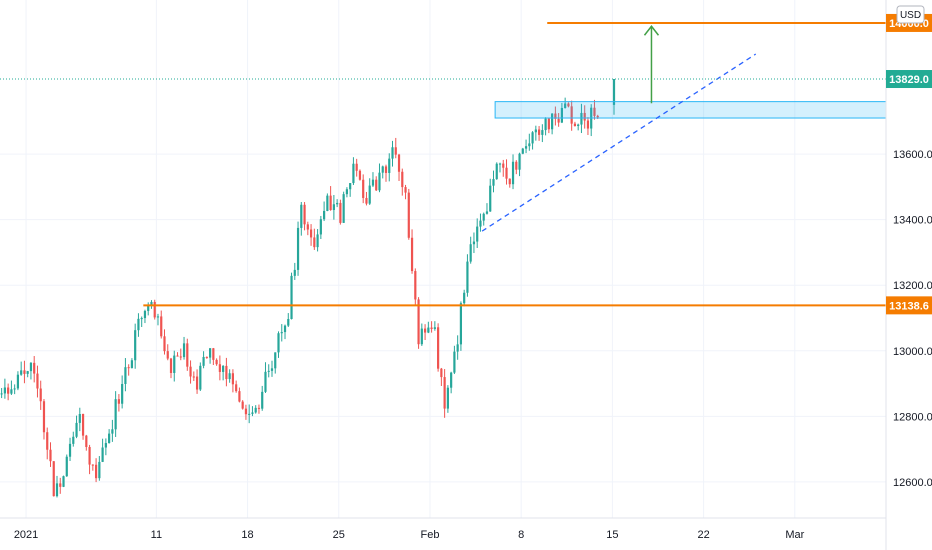 The width and height of the screenshot is (932, 550). Describe the element at coordinates (703, 535) in the screenshot. I see `x-tick-label: 22` at that location.